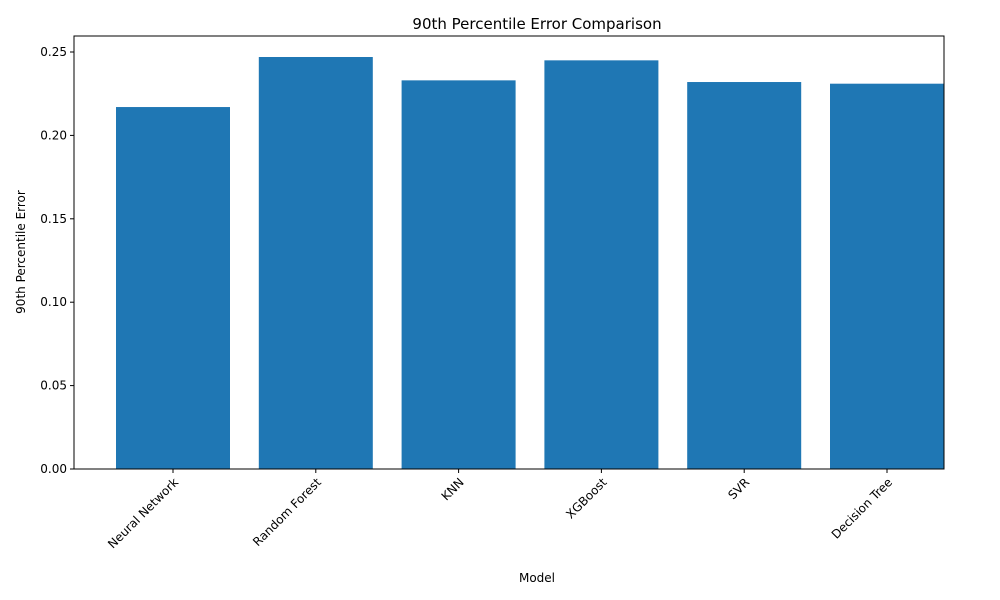 The image size is (1000, 600). What do you see at coordinates (173, 288) in the screenshot?
I see `bar-neural-network` at bounding box center [173, 288].